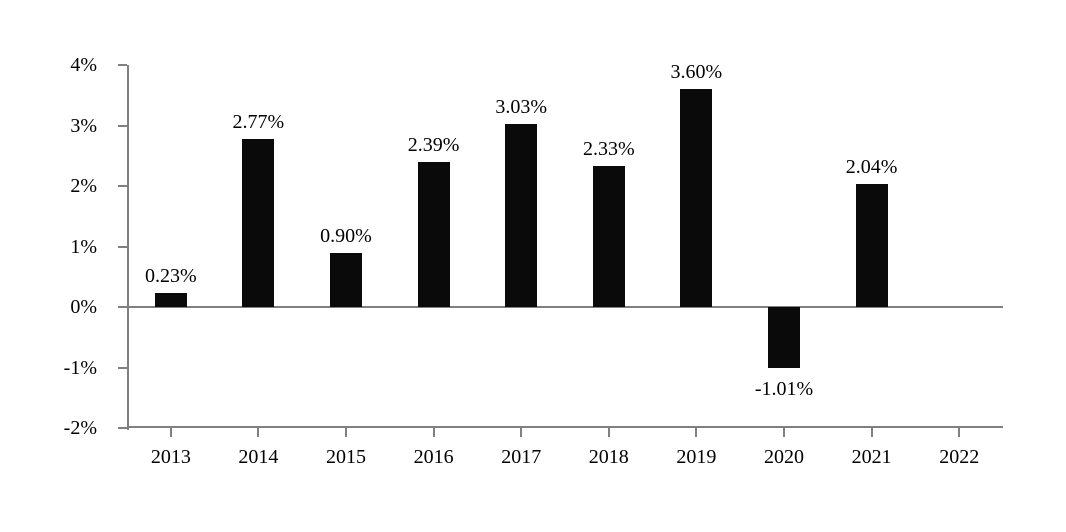 Image resolution: width=1066 pixels, height=532 pixels. I want to click on x-axis-tick-label: 2017, so click(521, 457).